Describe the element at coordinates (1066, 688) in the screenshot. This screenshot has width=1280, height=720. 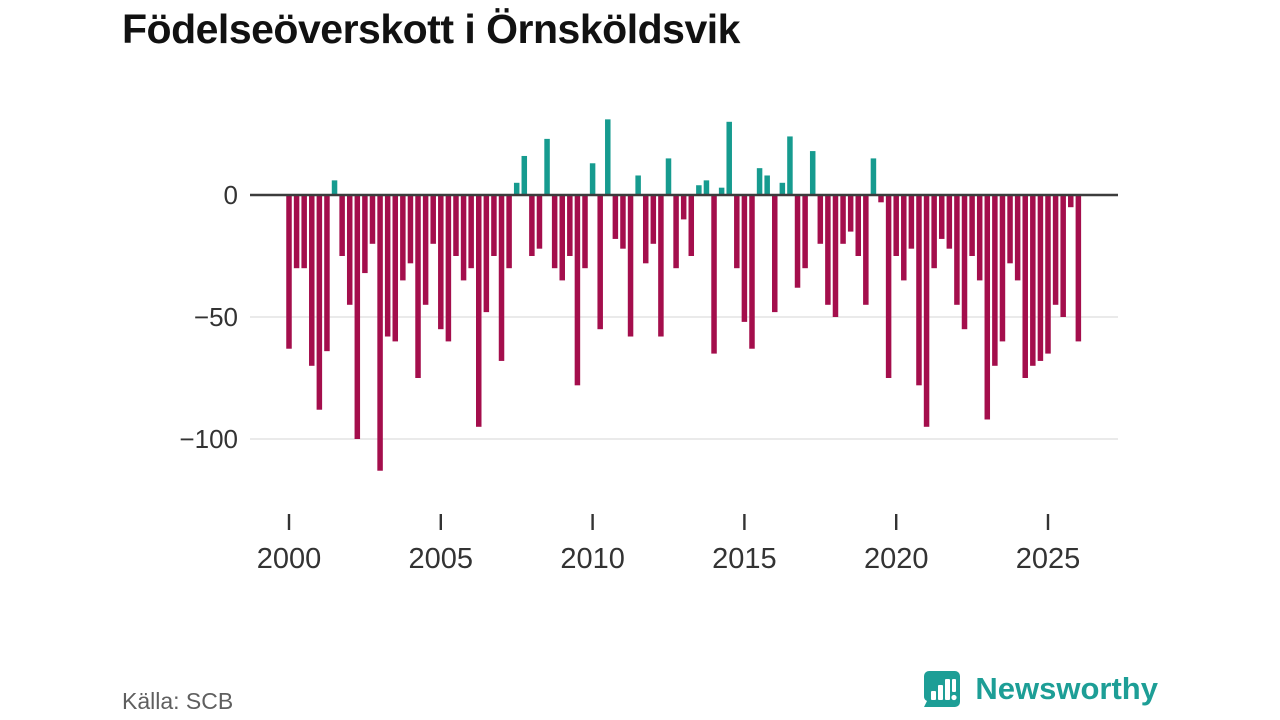
I see `brand-name: Newsworthy` at that location.